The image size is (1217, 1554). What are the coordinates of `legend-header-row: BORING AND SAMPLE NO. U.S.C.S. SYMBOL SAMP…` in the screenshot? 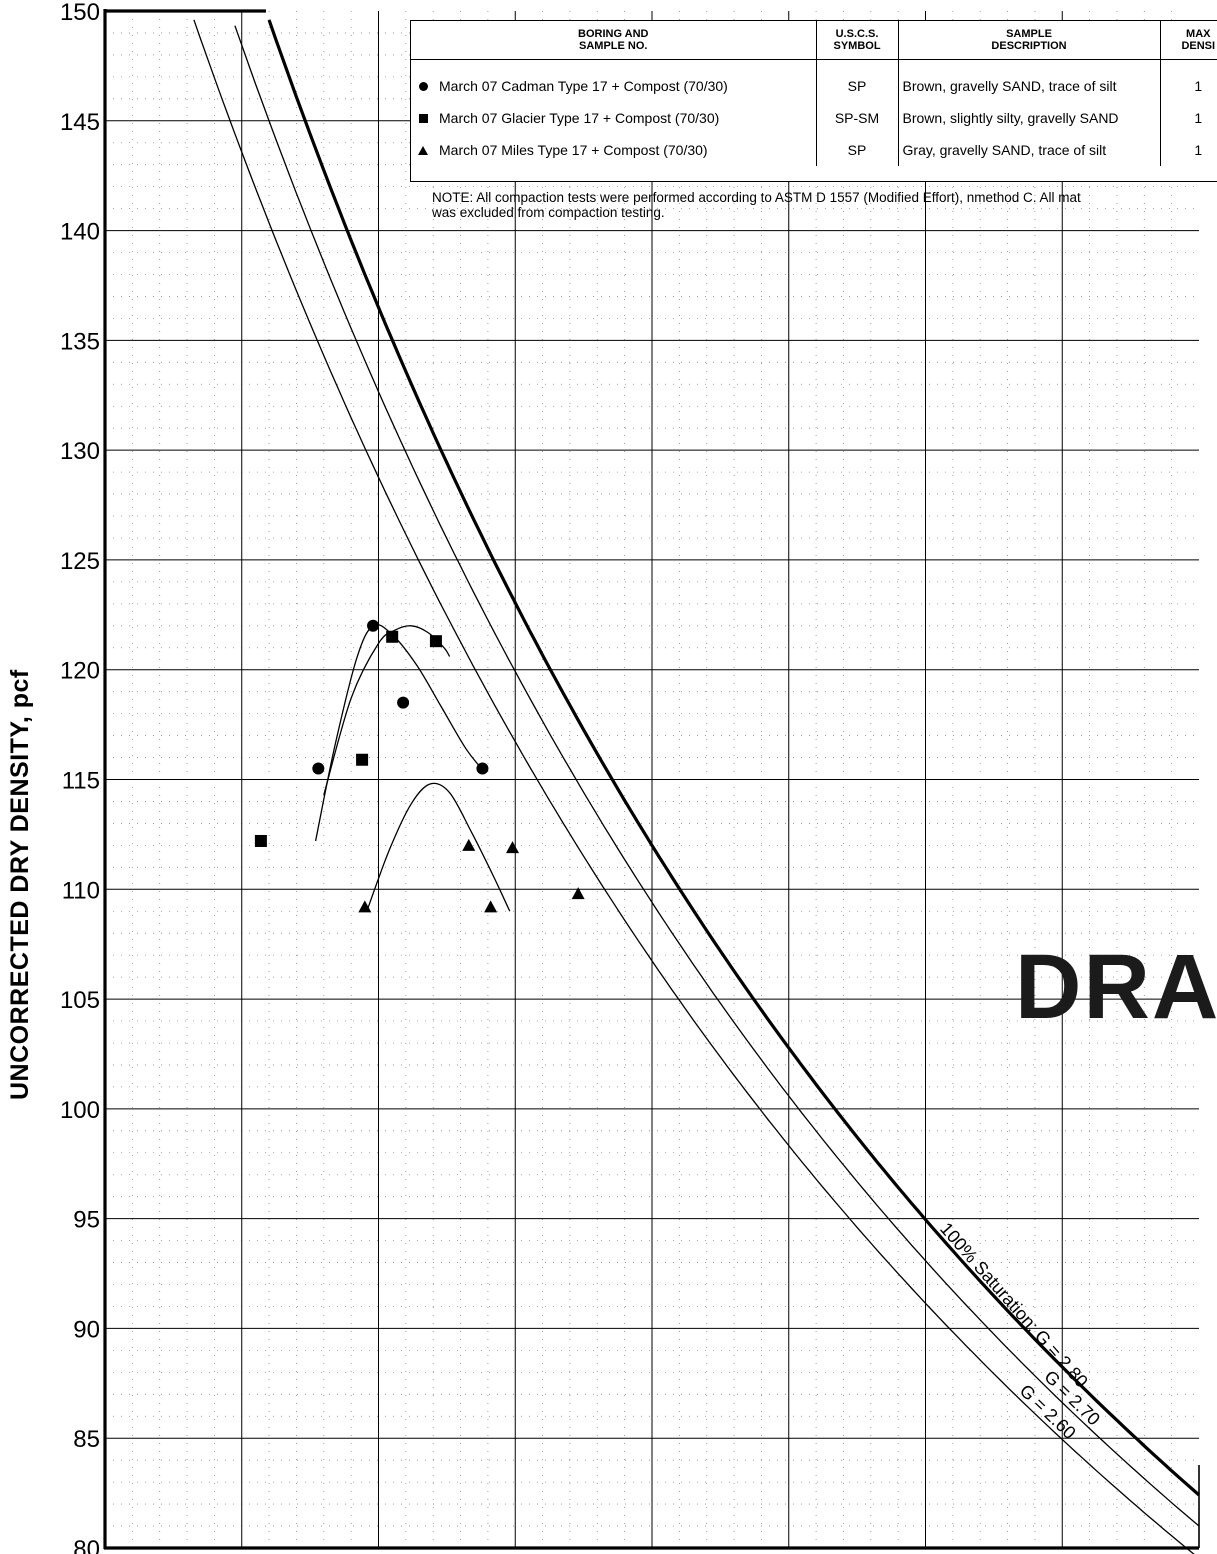 It's located at (814, 40).